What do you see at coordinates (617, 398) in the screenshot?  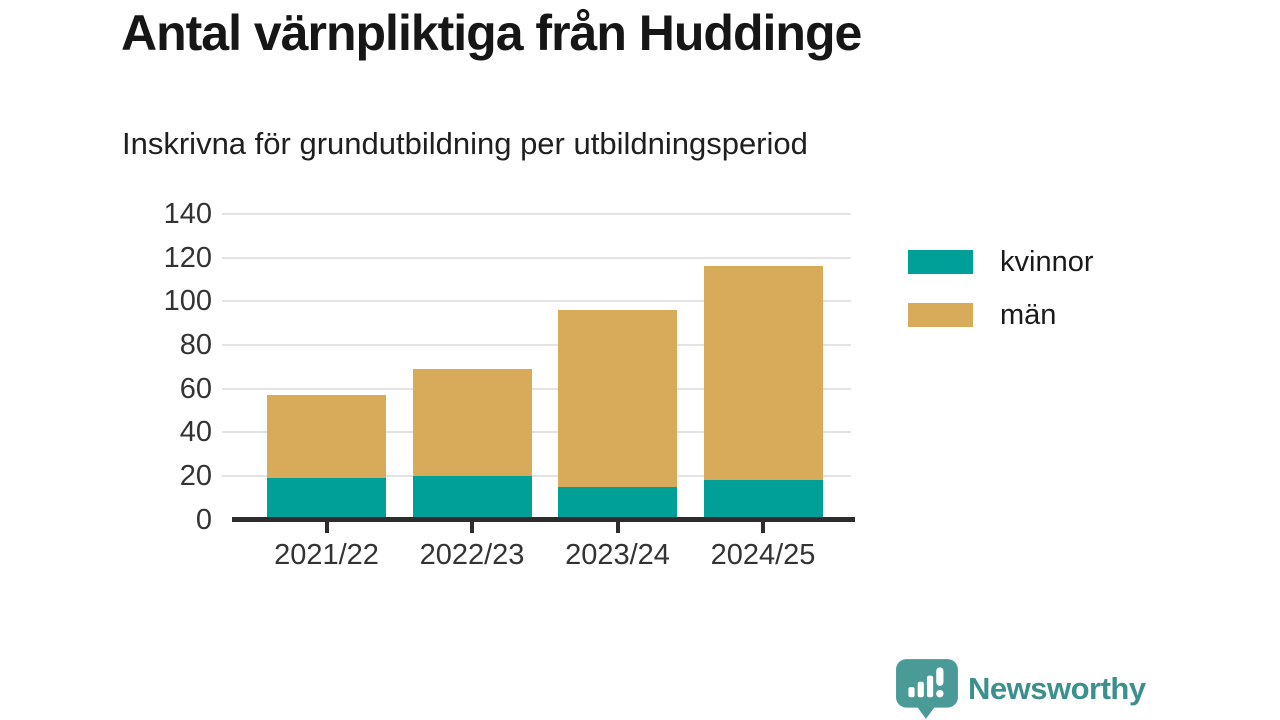 I see `bar-segment-män-2023/24` at bounding box center [617, 398].